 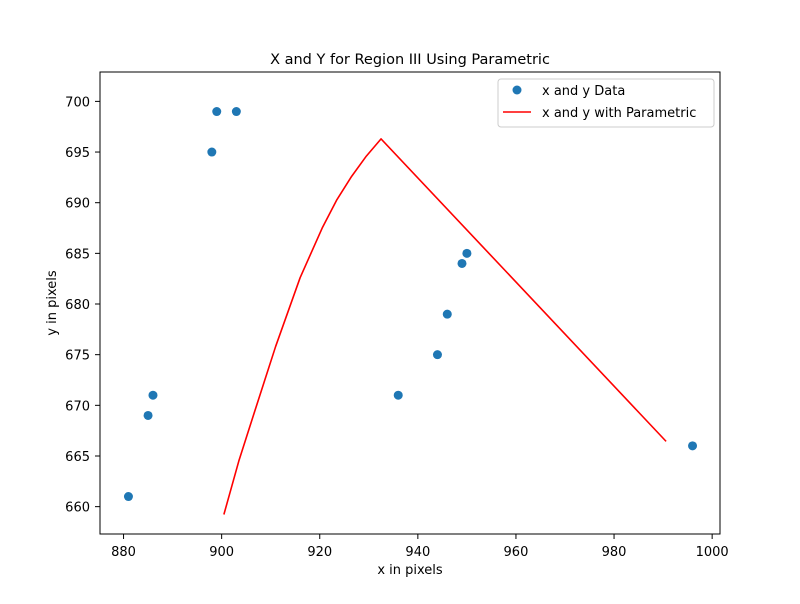 What do you see at coordinates (77, 457) in the screenshot?
I see `y-tick-label: 665` at bounding box center [77, 457].